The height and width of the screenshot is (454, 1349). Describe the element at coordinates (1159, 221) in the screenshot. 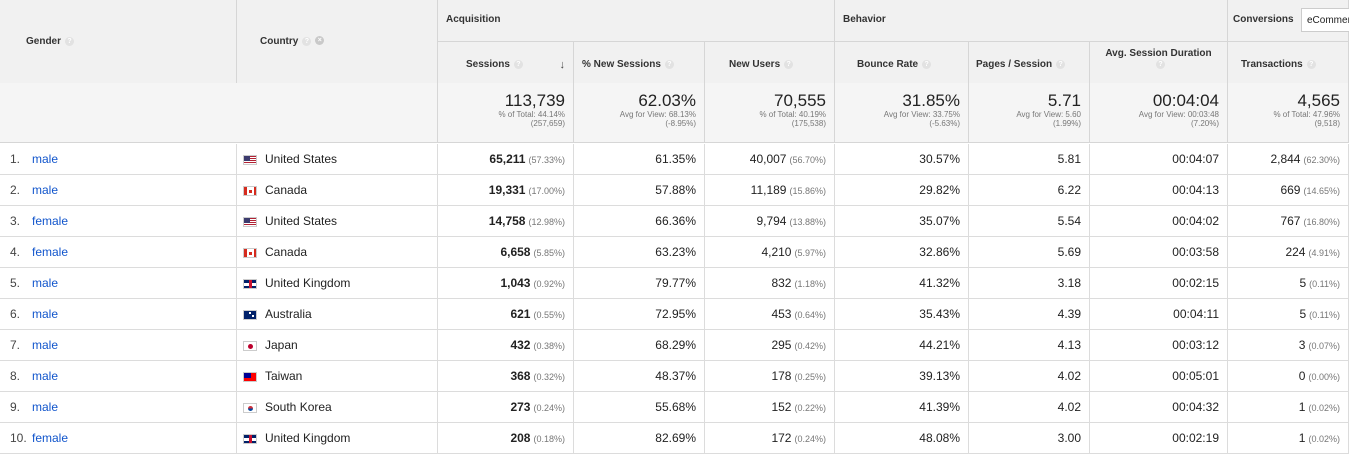

I see `avg-duration-cell: 00:04:02` at that location.